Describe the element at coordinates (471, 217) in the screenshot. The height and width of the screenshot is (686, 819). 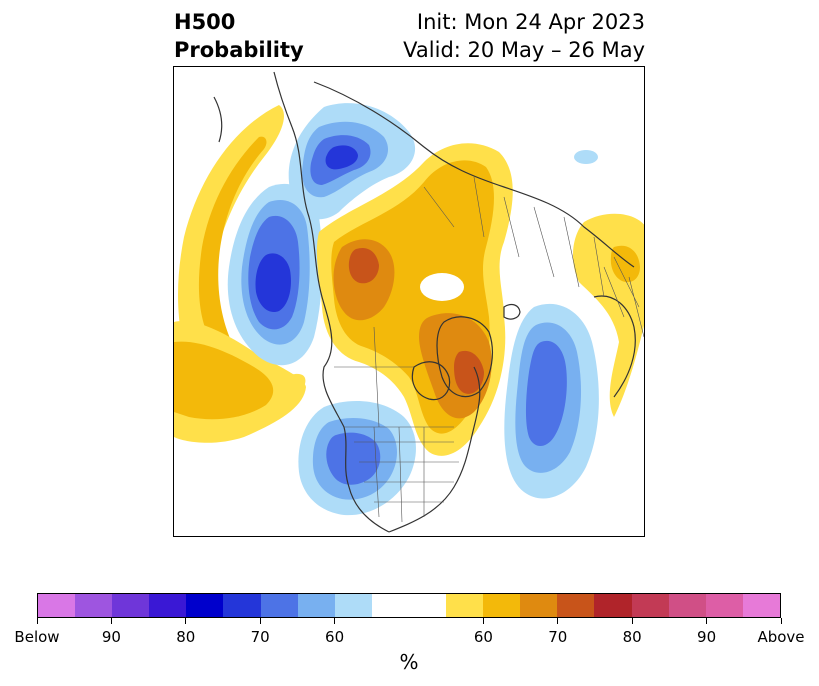
I see `border-russia-a` at that location.